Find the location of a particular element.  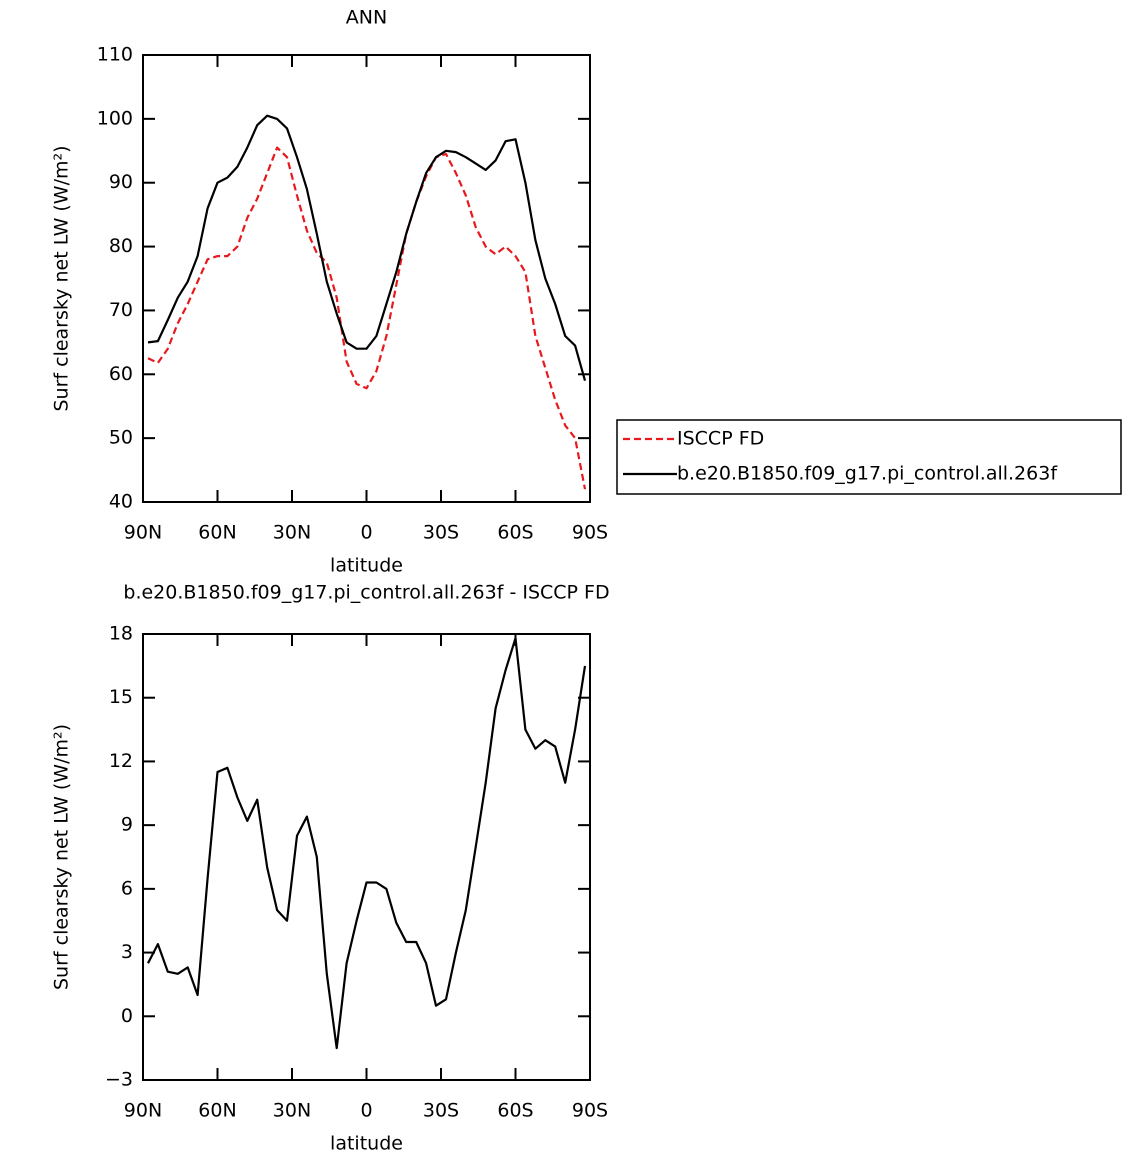

y-tick-label: 18 is located at coordinates (121, 634).